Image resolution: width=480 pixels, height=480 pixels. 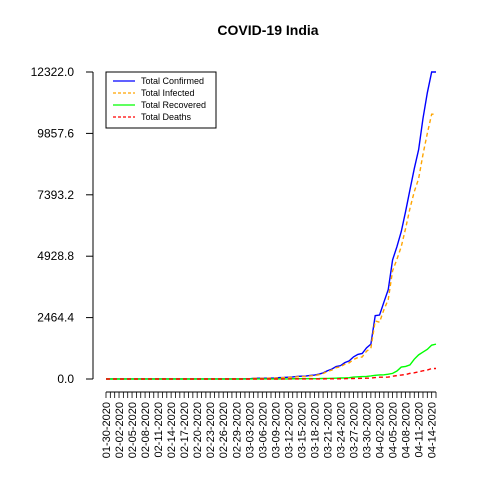 I want to click on x-tick-label: 04-02-2020, so click(x=381, y=430).